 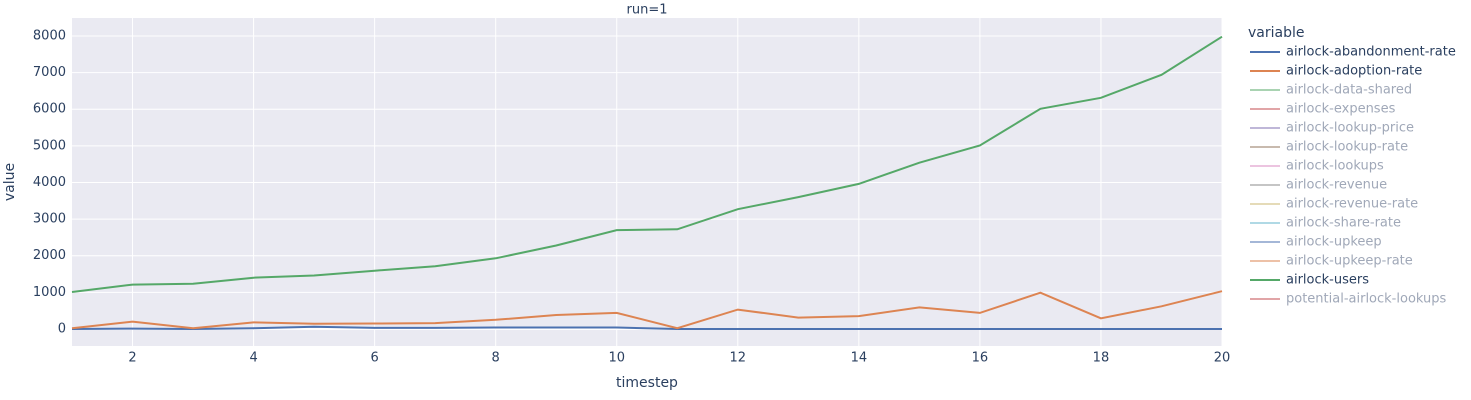 I want to click on x-tick-label: 4, so click(x=253, y=358).